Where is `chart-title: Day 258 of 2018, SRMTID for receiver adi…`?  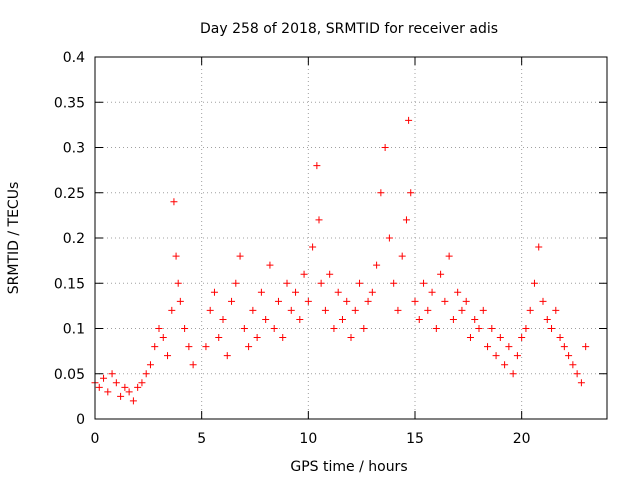 chart-title: Day 258 of 2018, SRMTID for receiver adi… is located at coordinates (349, 29).